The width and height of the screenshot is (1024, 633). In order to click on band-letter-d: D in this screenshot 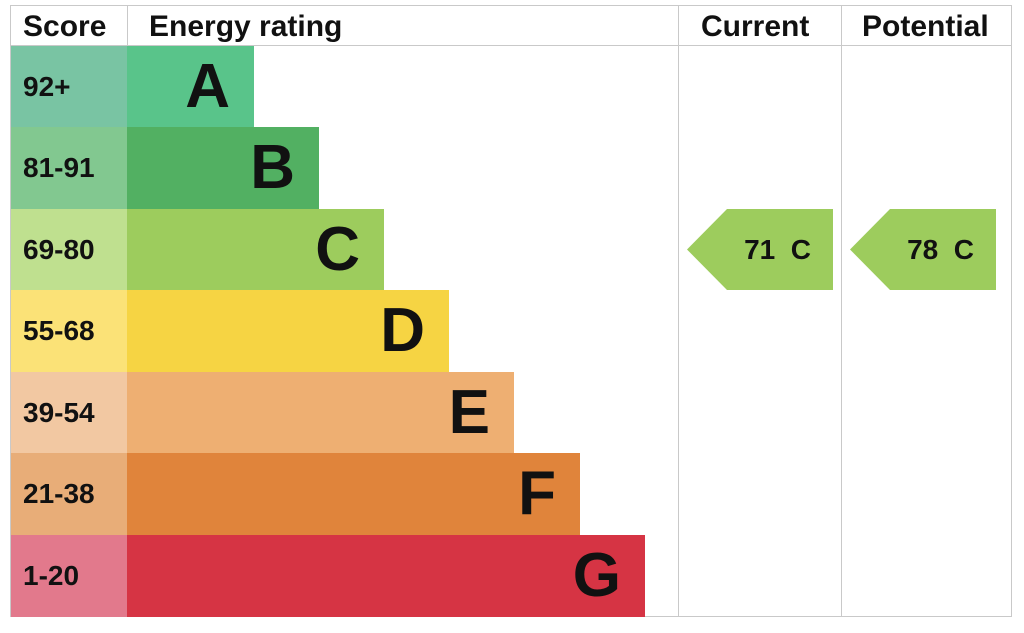, I will do `click(402, 330)`.